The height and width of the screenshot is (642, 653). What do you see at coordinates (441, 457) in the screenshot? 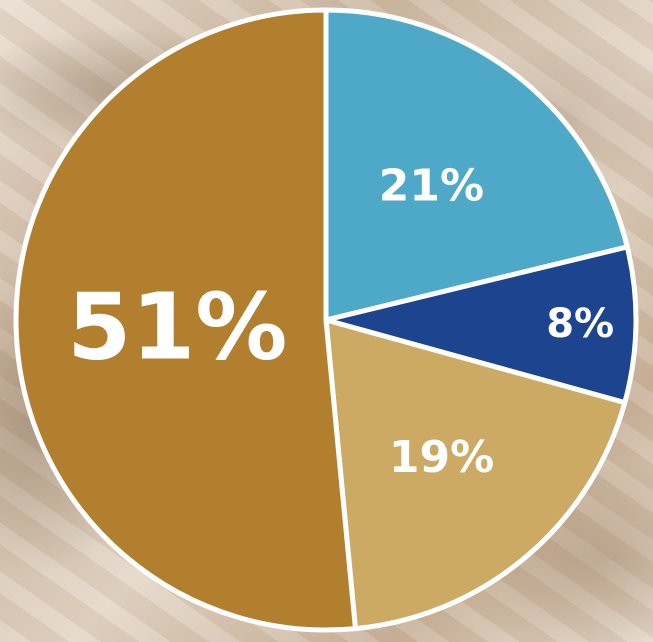
I see `pie-slice-label-19: 19%` at bounding box center [441, 457].